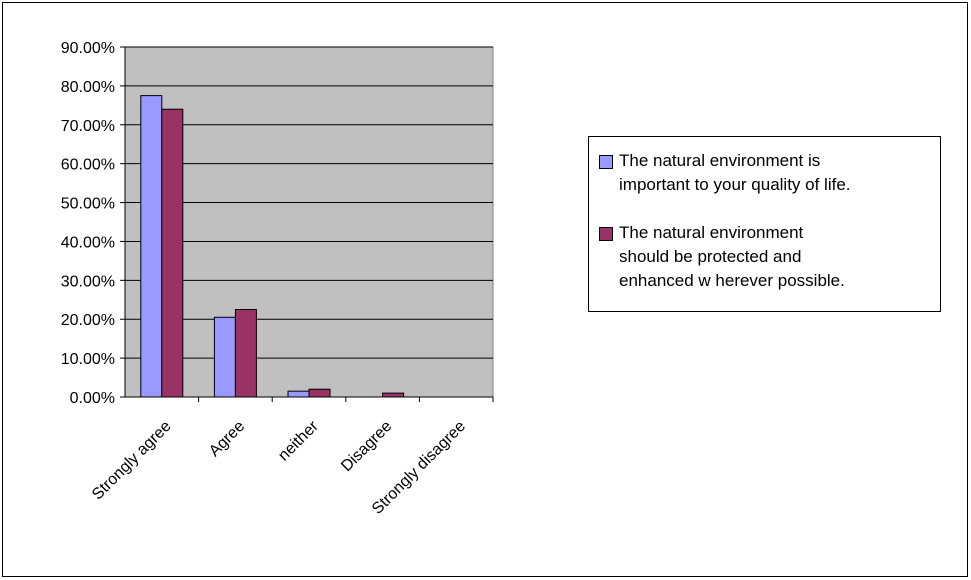 This screenshot has height=580, width=971. Describe the element at coordinates (227, 439) in the screenshot. I see `x-tick-label: Agree` at that location.